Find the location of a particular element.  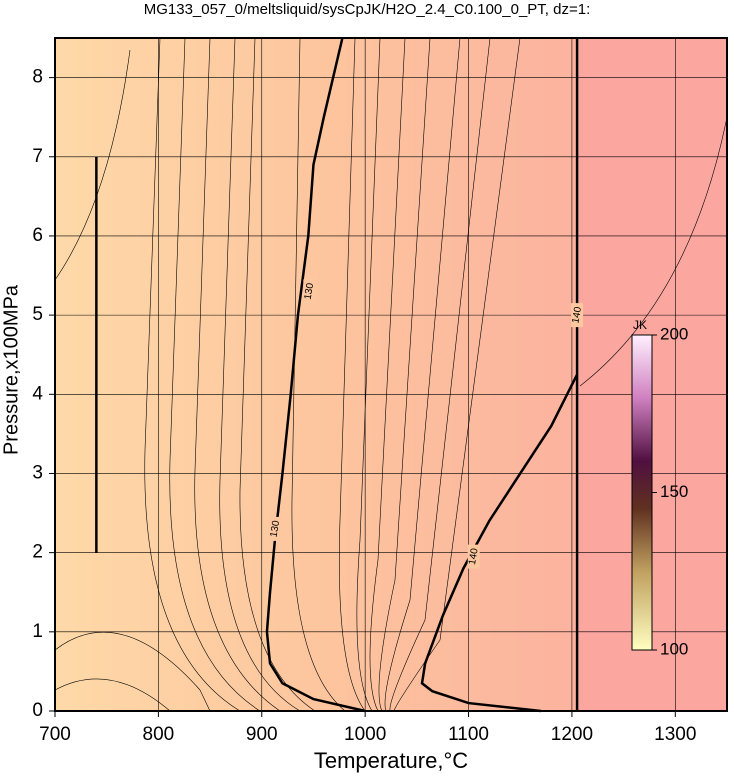

y-tick-label: 3 is located at coordinates (37, 472).